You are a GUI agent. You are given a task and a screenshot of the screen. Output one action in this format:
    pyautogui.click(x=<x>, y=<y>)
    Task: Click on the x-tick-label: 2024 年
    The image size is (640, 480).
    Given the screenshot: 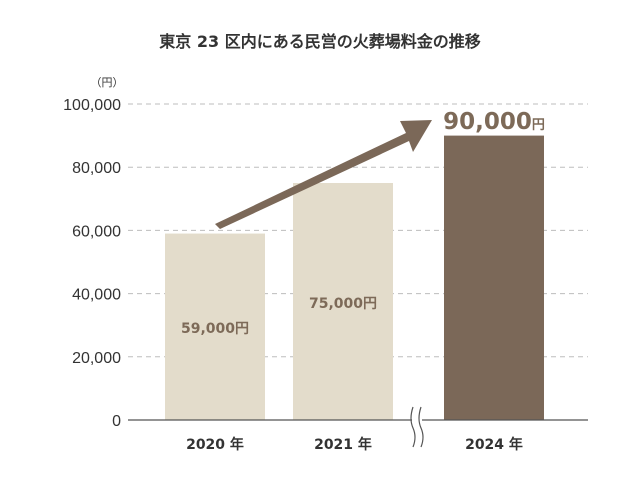 What is the action you would take?
    pyautogui.click(x=494, y=444)
    